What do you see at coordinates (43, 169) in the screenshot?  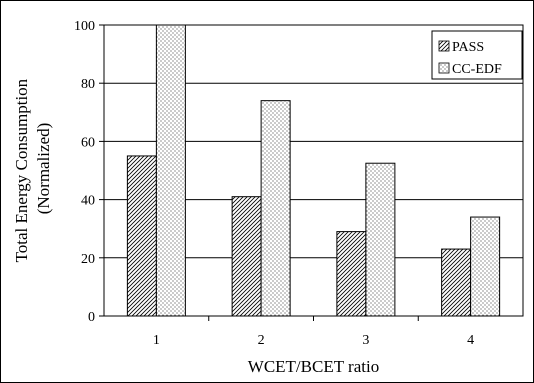 I see `y-axis-label-line-2: (Normalized)` at bounding box center [43, 169].